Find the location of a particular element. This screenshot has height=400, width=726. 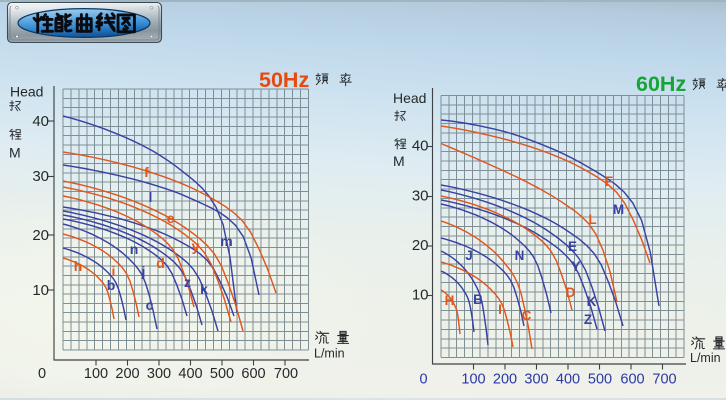

svg-text: c is located at coordinates (150, 305).